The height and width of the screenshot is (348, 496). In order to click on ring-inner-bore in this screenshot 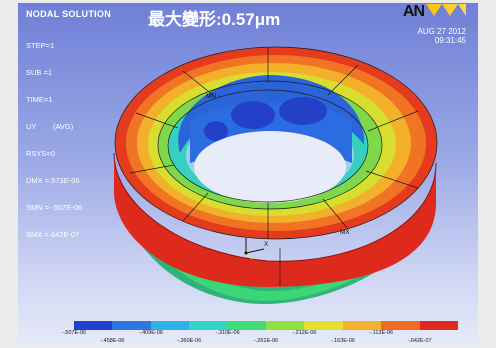, I will do `click(271, 114)`.